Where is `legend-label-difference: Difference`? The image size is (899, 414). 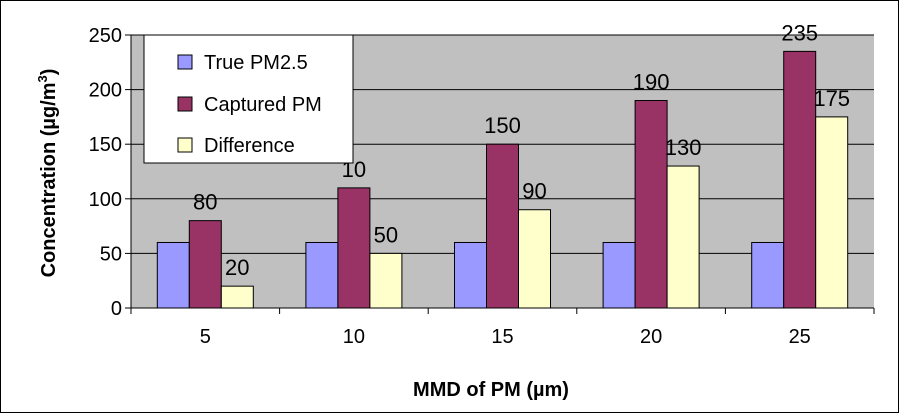
legend-label-difference: Difference is located at coordinates (249, 146).